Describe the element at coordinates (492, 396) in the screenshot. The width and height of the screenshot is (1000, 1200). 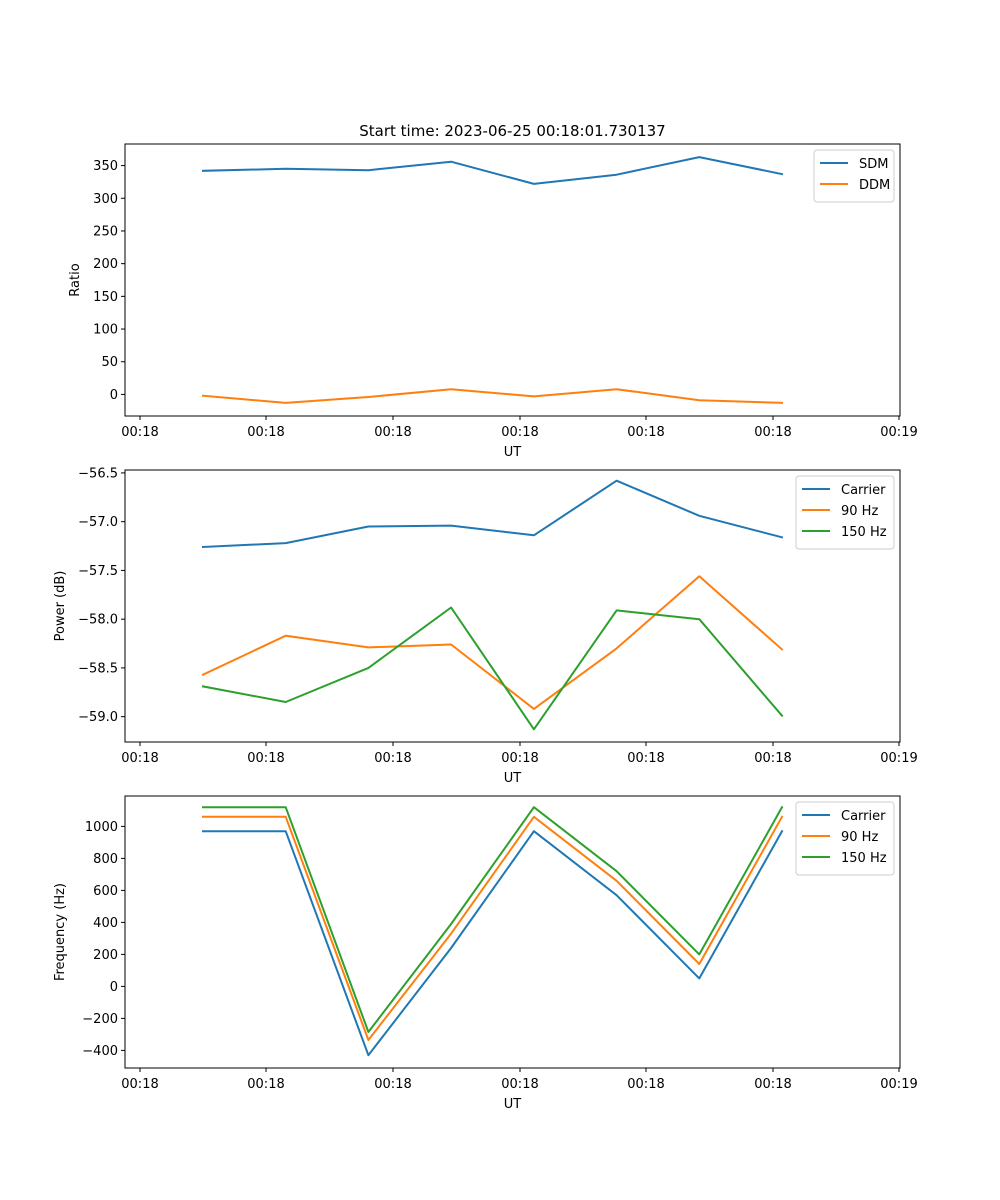
I see `series-line-ddm` at that location.